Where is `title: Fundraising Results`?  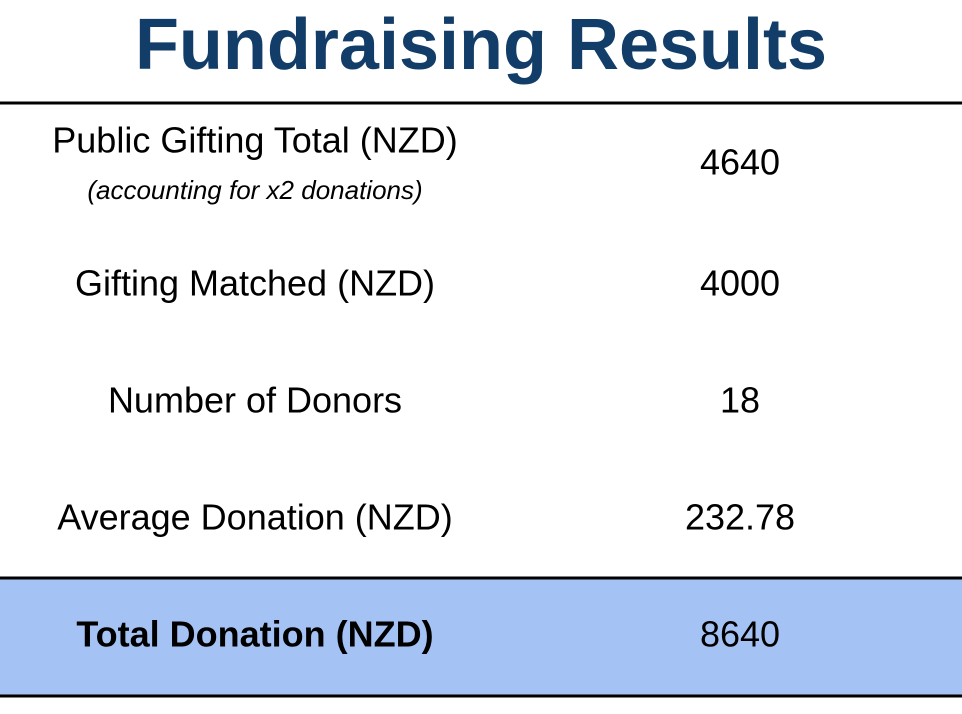
title: Fundraising Results is located at coordinates (481, 45).